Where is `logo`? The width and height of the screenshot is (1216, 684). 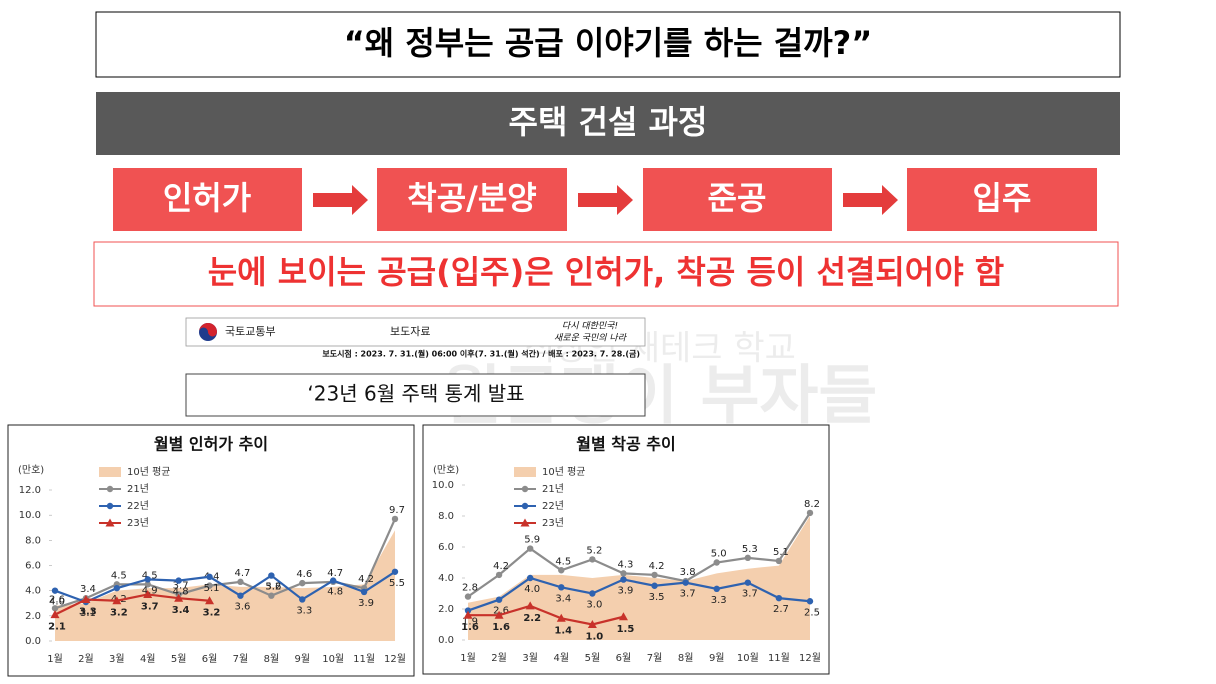 logo is located at coordinates (208, 330).